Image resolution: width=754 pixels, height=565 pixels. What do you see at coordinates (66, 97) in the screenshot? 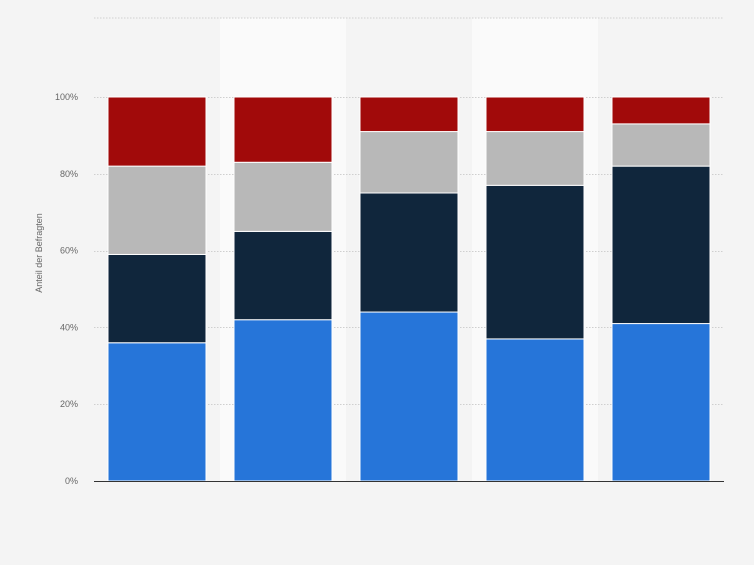
I see `y-tick-label: 100%` at bounding box center [66, 97].